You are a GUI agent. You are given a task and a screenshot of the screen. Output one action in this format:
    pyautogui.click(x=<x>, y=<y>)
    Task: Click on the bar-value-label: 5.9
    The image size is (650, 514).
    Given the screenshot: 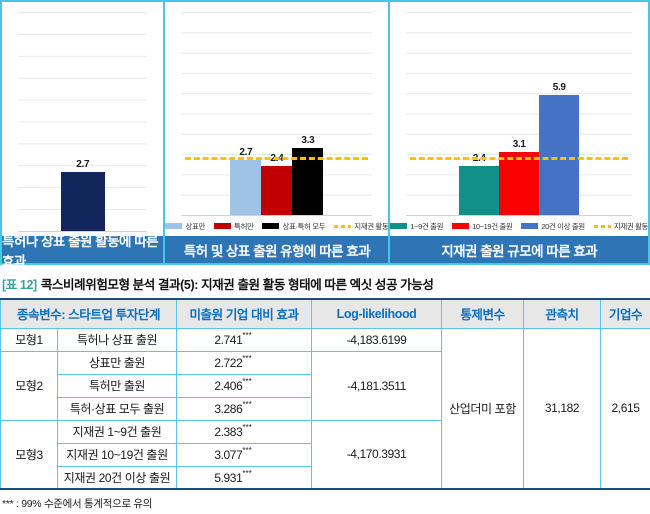 What is the action you would take?
    pyautogui.click(x=559, y=88)
    